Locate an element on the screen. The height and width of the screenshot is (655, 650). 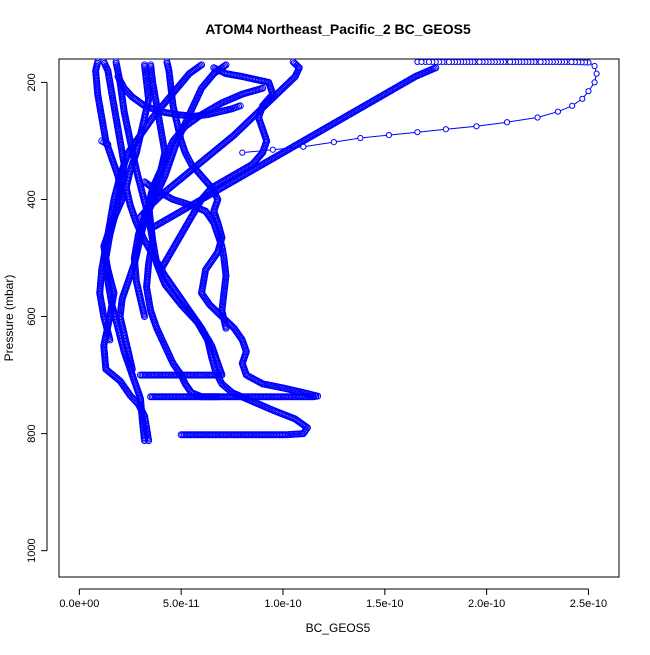
y-axis: 200 400 600 800 1000 is located at coordinates (37, 318).